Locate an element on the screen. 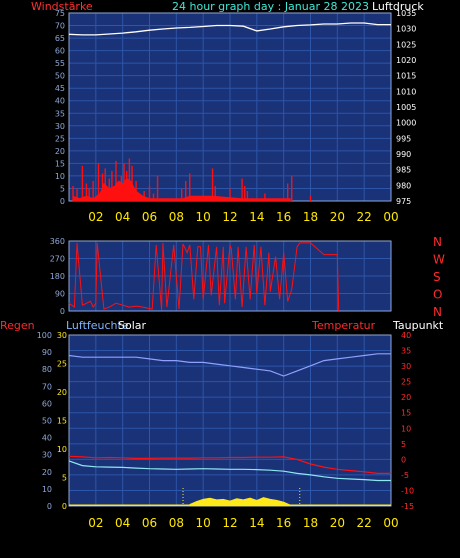  temperature-y-tick: 0 is located at coordinates (403, 459).